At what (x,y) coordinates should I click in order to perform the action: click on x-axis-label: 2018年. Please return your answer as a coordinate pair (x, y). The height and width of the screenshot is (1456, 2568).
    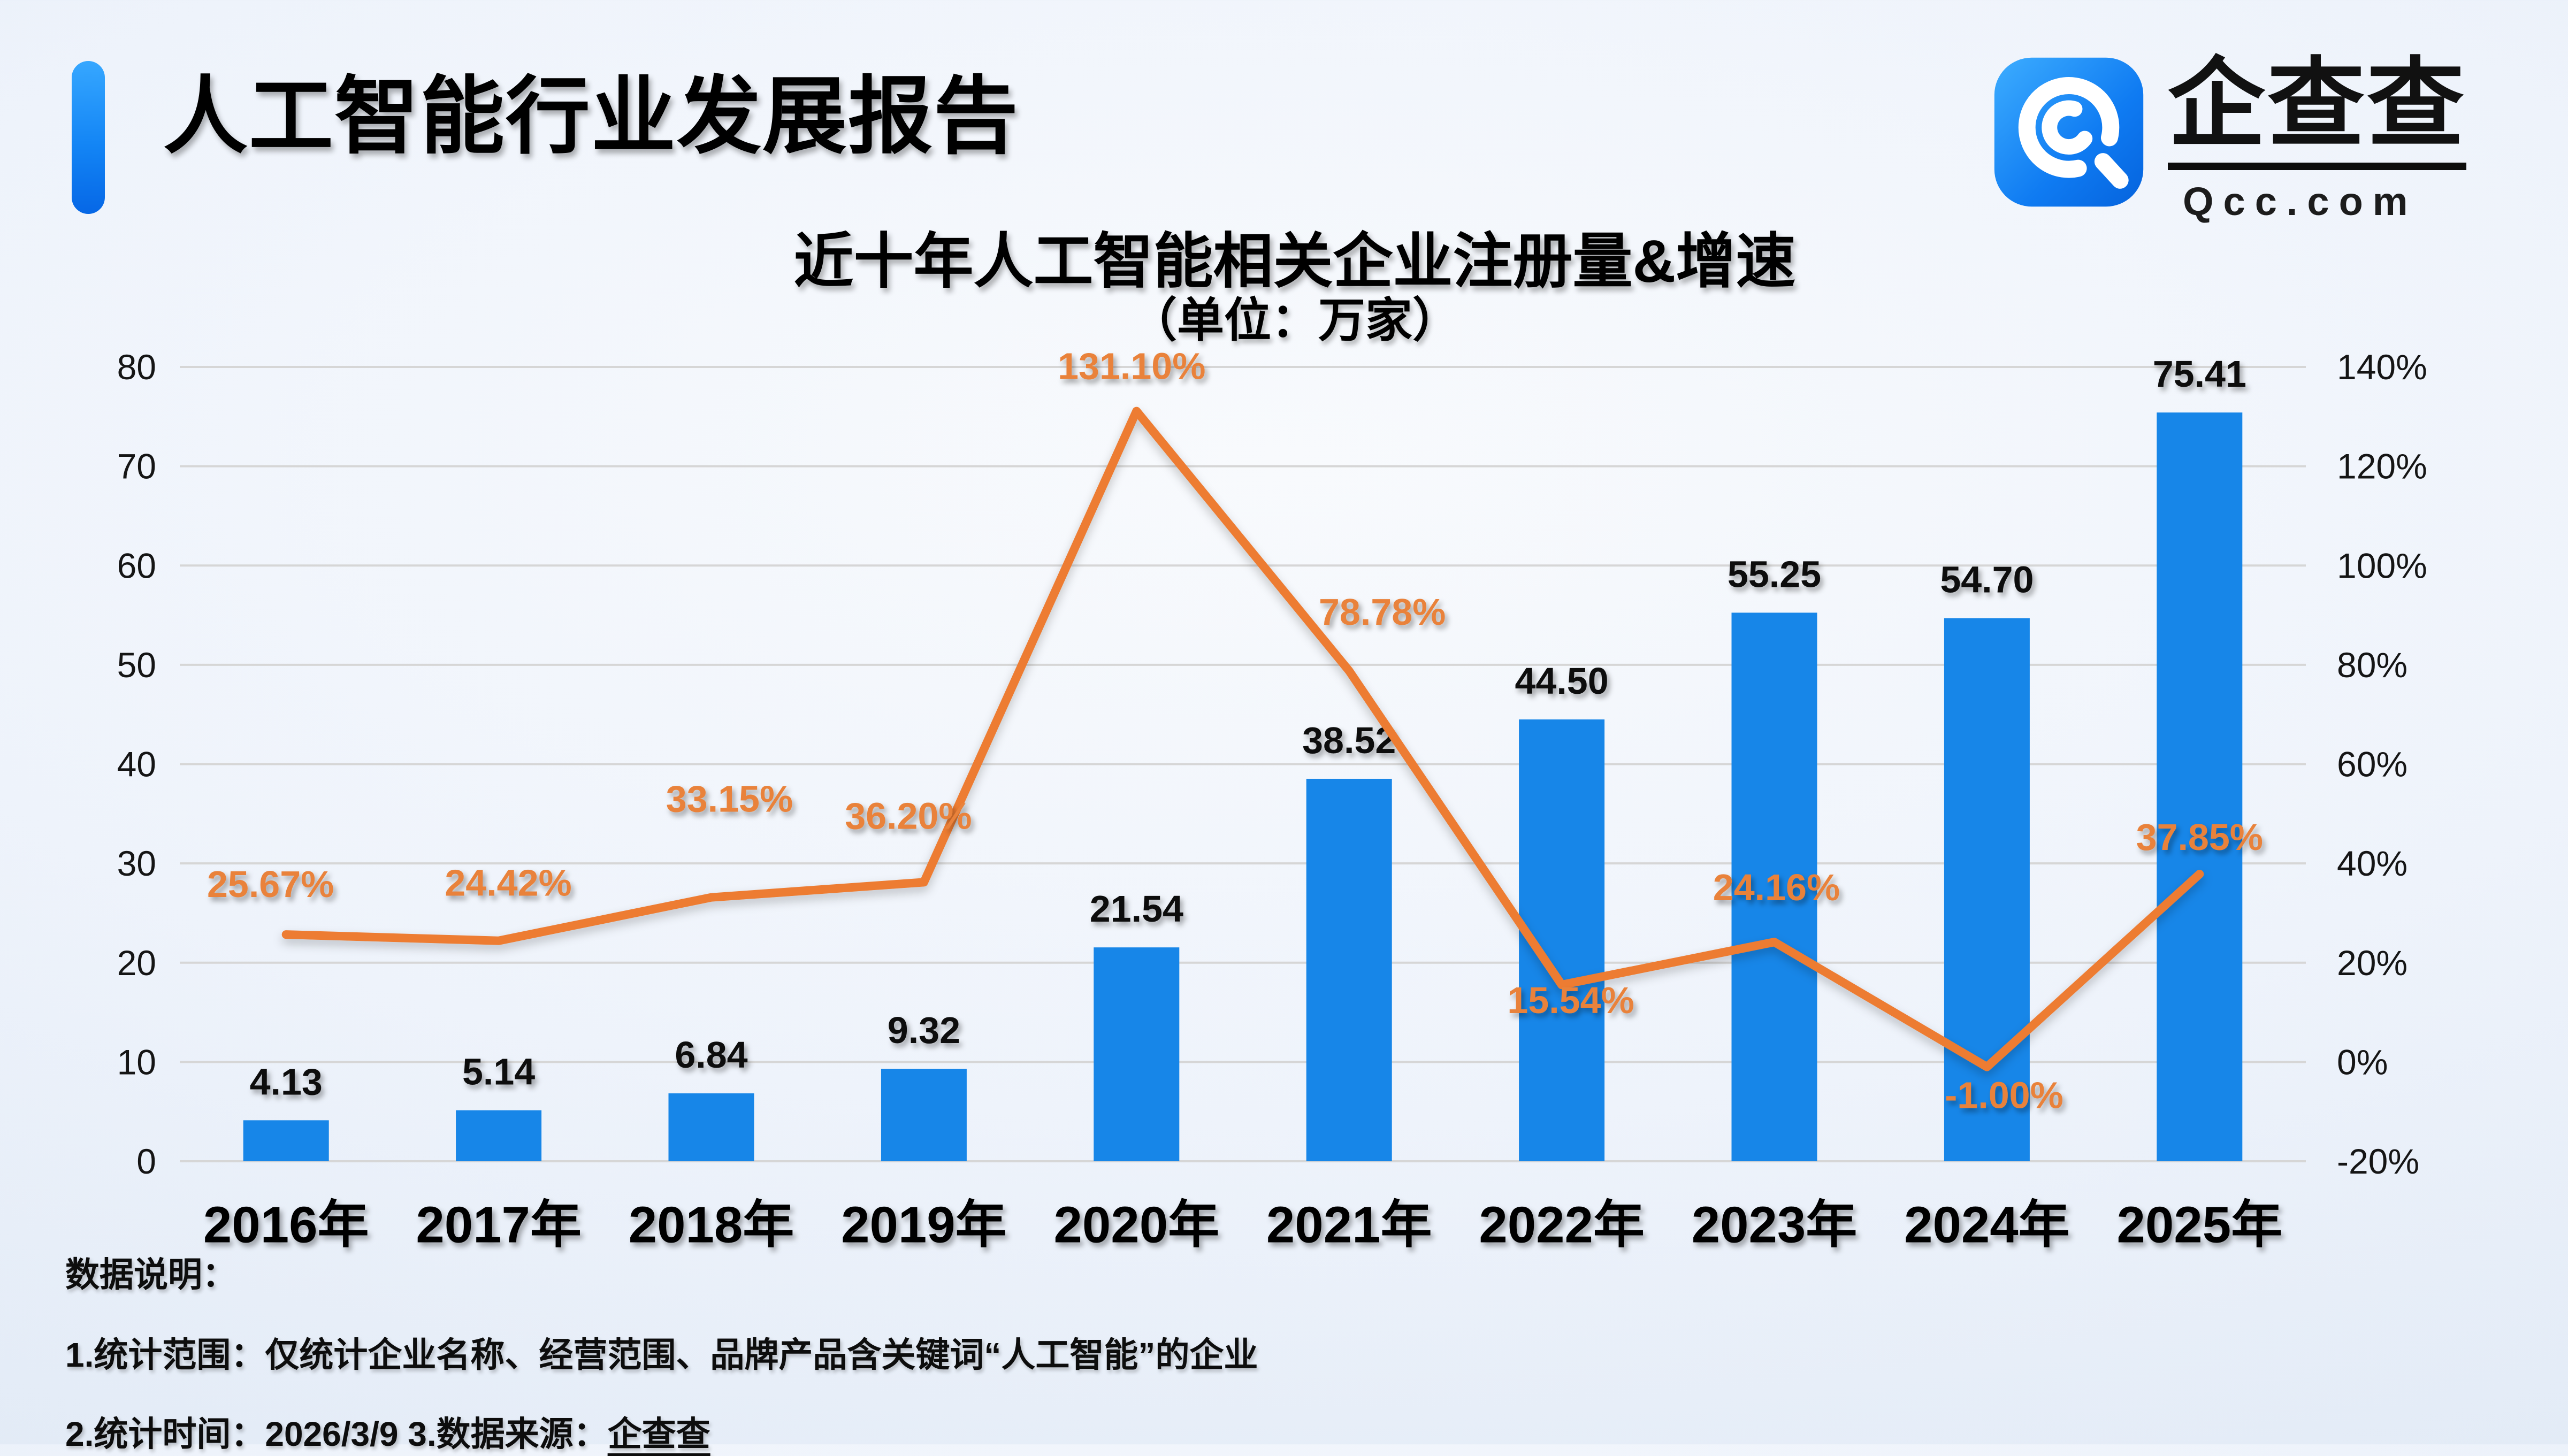
    Looking at the image, I should click on (712, 1226).